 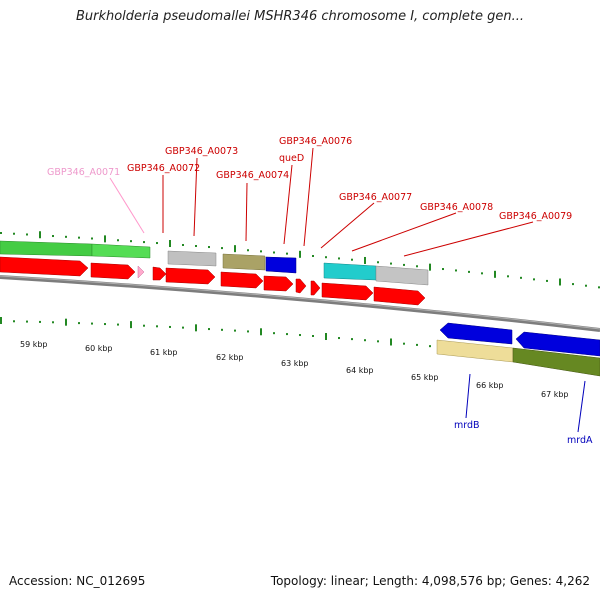 What do you see at coordinates (555, 394) in the screenshot?
I see `ruler-tick-67: 67 kbp` at bounding box center [555, 394].